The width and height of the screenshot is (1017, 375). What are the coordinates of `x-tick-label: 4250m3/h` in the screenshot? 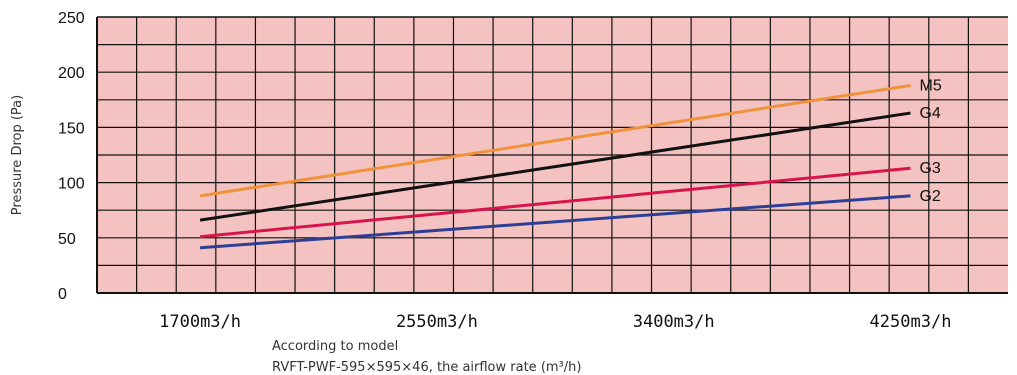 It's located at (911, 322).